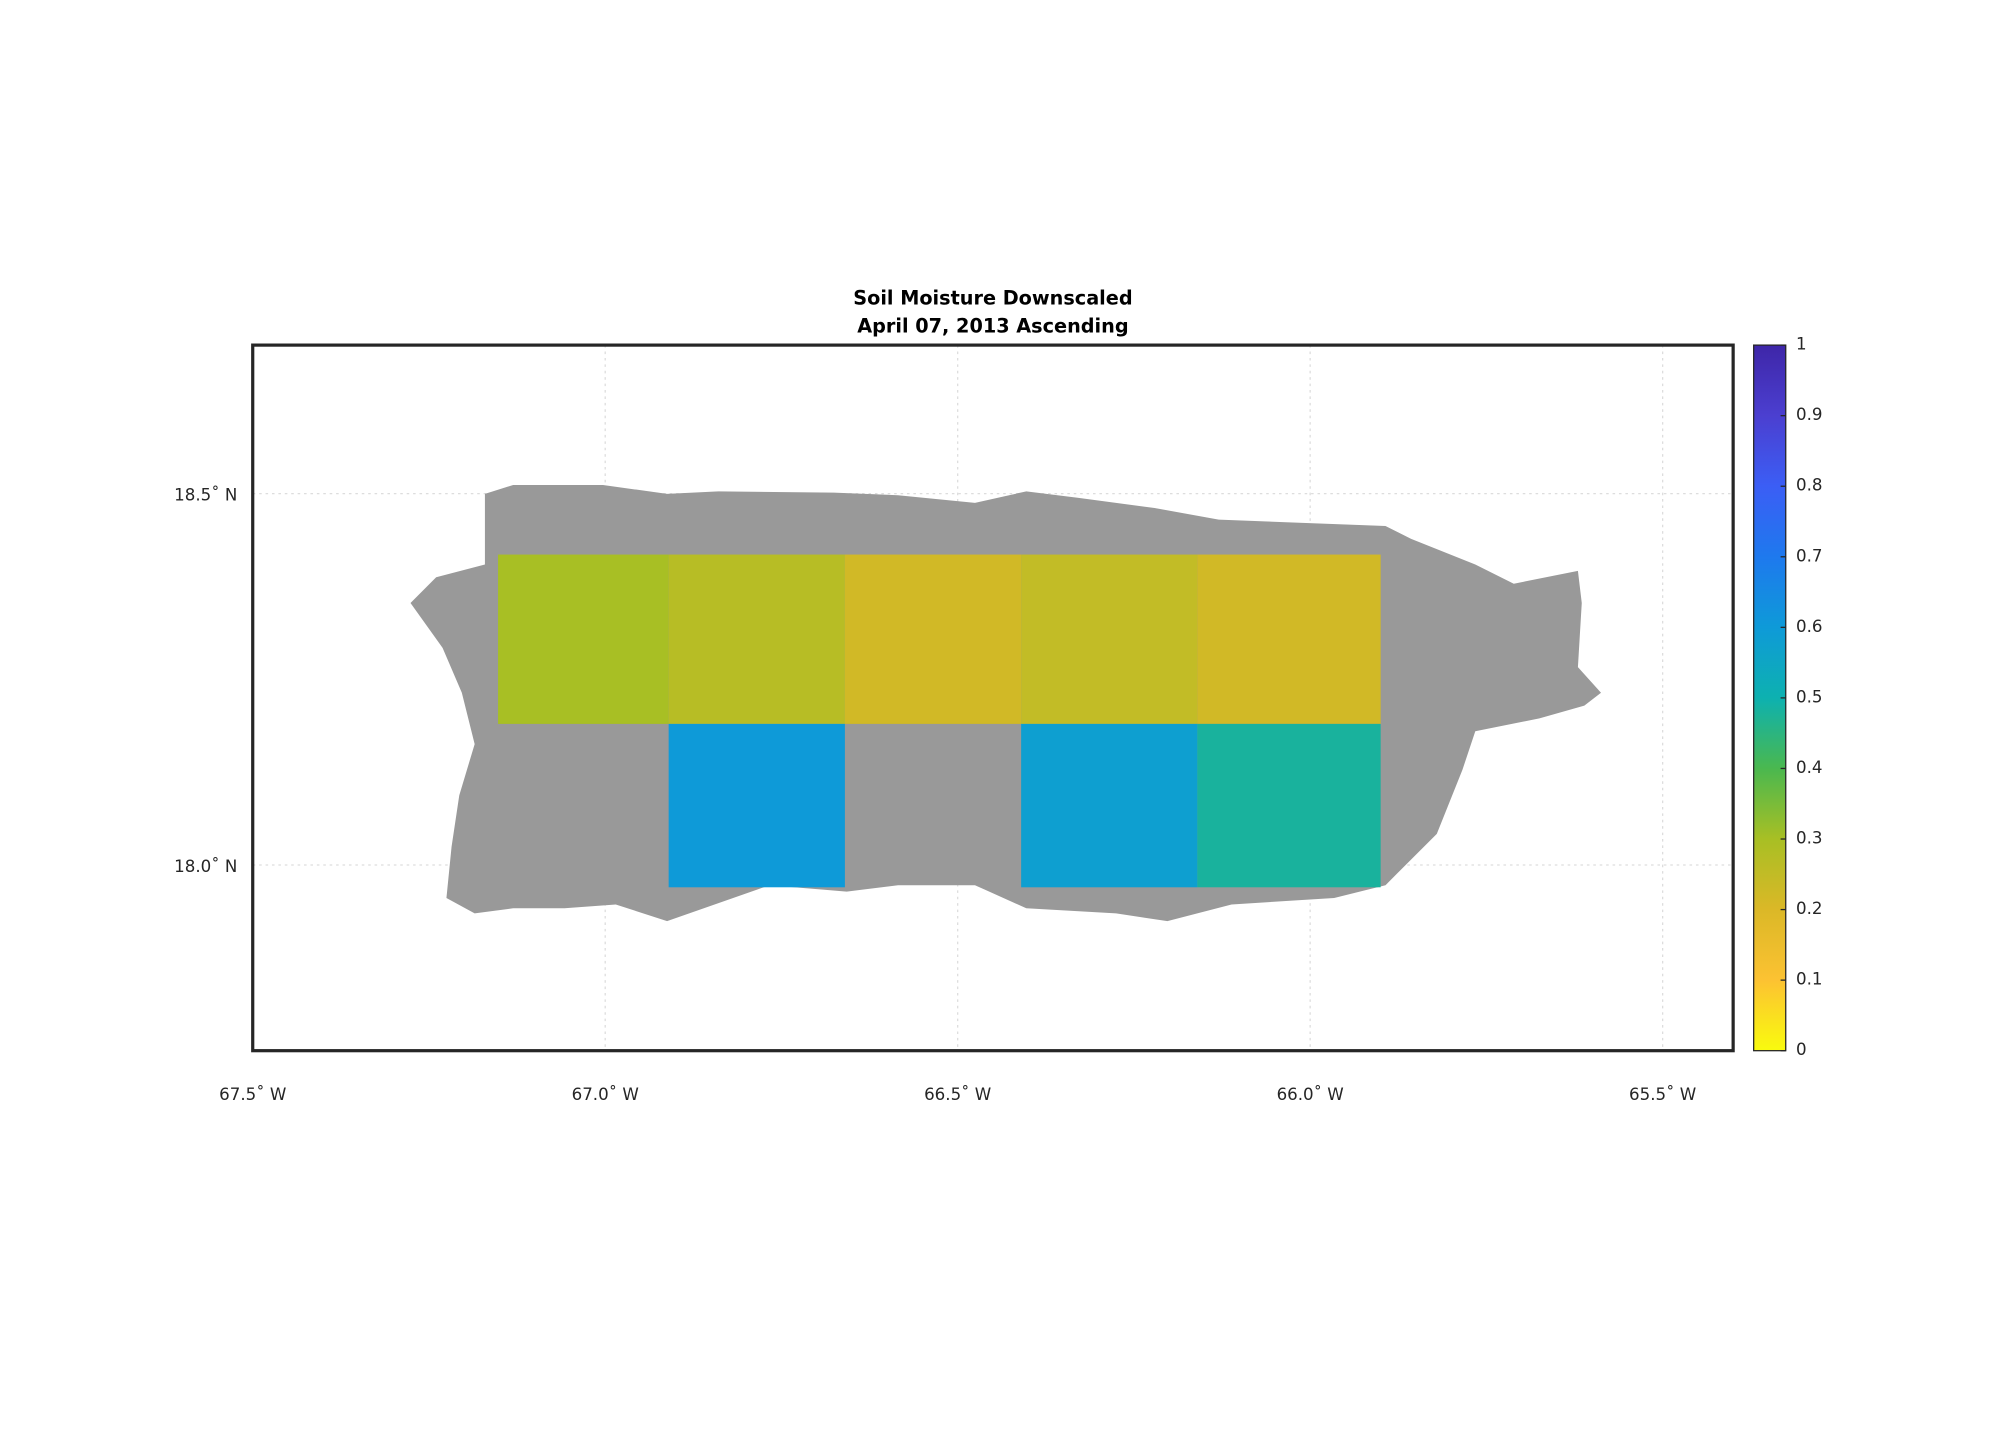  I want to click on colorbar-tick-label: 0.3, so click(1809, 838).